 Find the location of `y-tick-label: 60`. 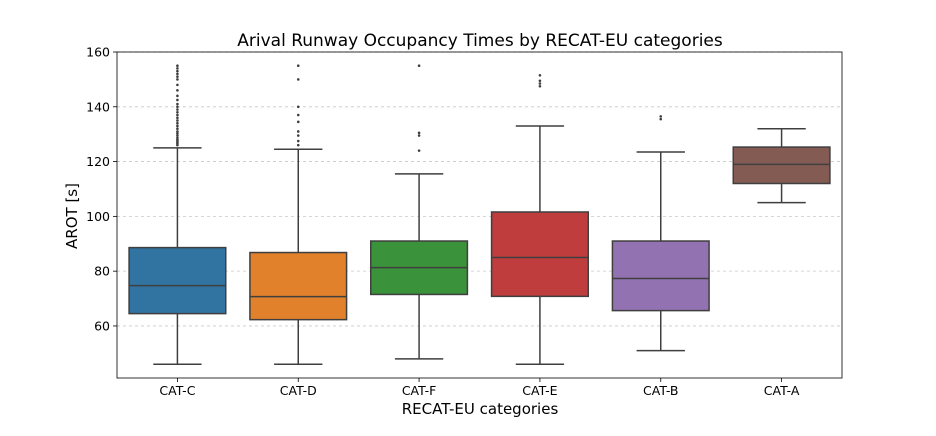

y-tick-label: 60 is located at coordinates (102, 325).